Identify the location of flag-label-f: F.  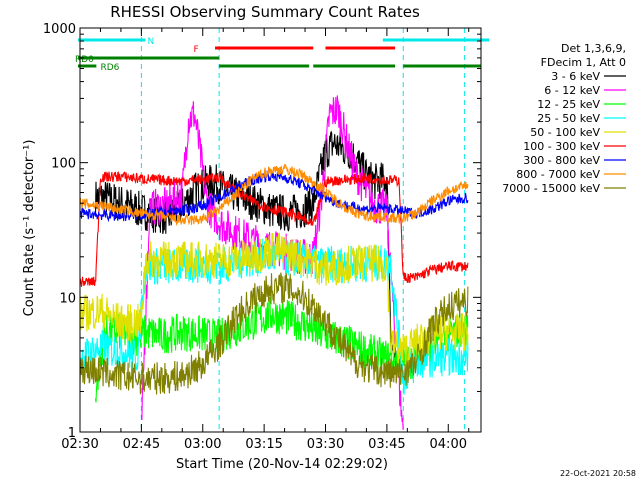
(195, 50).